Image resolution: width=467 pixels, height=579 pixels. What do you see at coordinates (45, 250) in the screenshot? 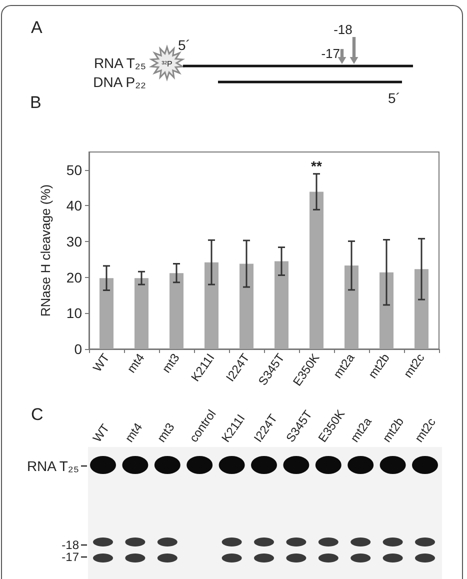
I see `y-axis-title: RNase H cleavage (%)` at bounding box center [45, 250].